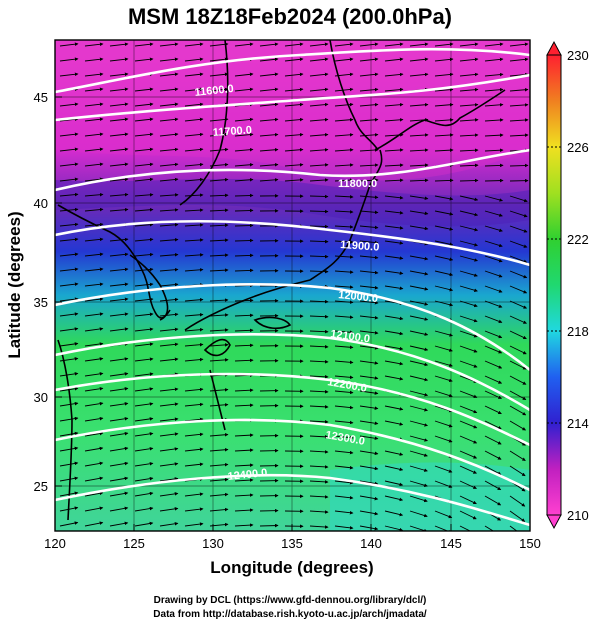 Image resolution: width=599 pixels, height=625 pixels. What do you see at coordinates (41, 486) in the screenshot?
I see `y-tick-label: 25` at bounding box center [41, 486].